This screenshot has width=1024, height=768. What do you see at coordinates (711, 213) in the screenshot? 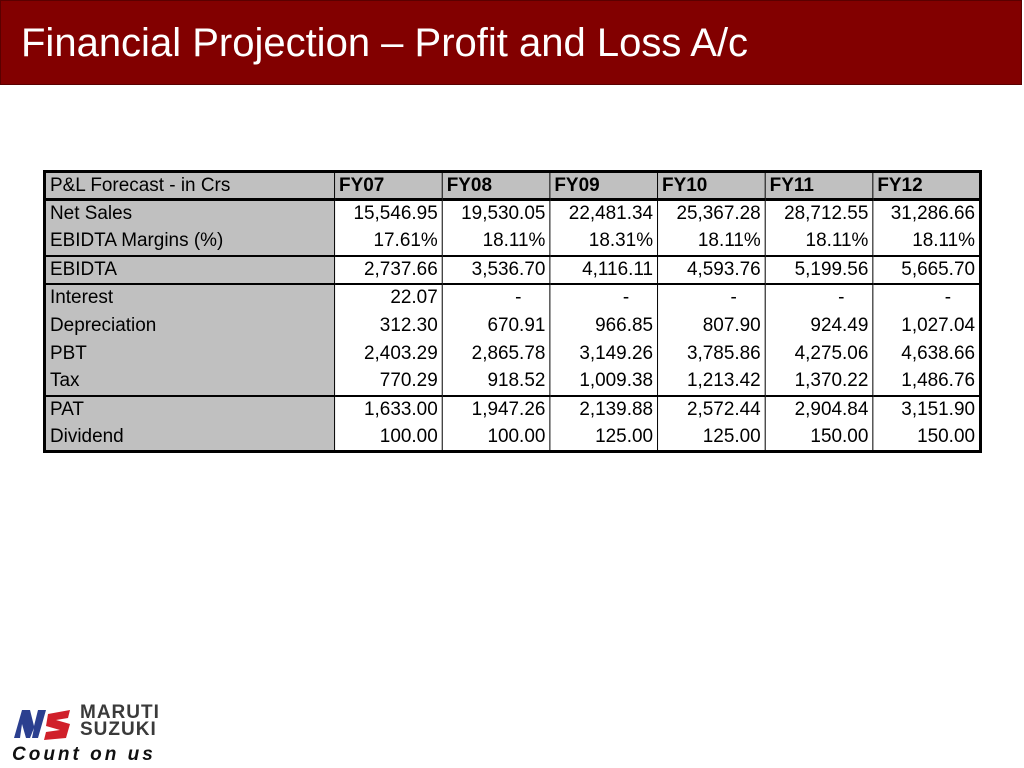
I see `table-cell: 25,367.28` at bounding box center [711, 213].